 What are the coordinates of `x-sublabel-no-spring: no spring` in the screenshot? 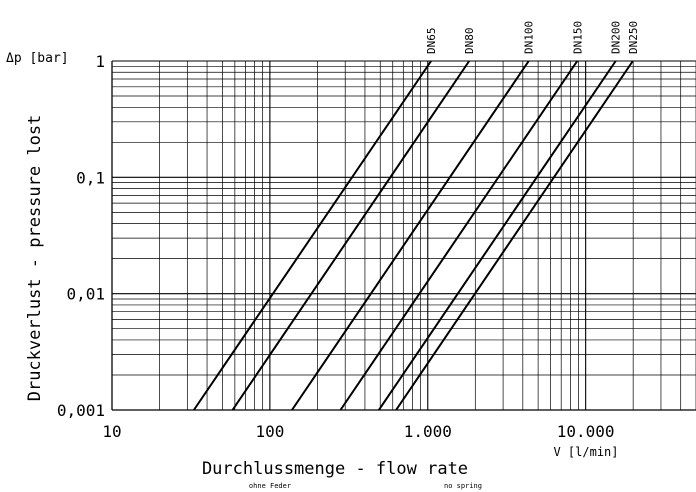 It's located at (463, 486).